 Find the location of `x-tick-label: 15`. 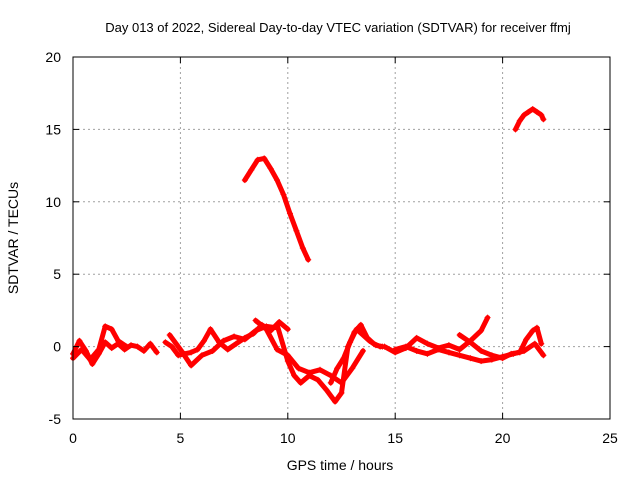

x-tick-label: 15 is located at coordinates (395, 438).